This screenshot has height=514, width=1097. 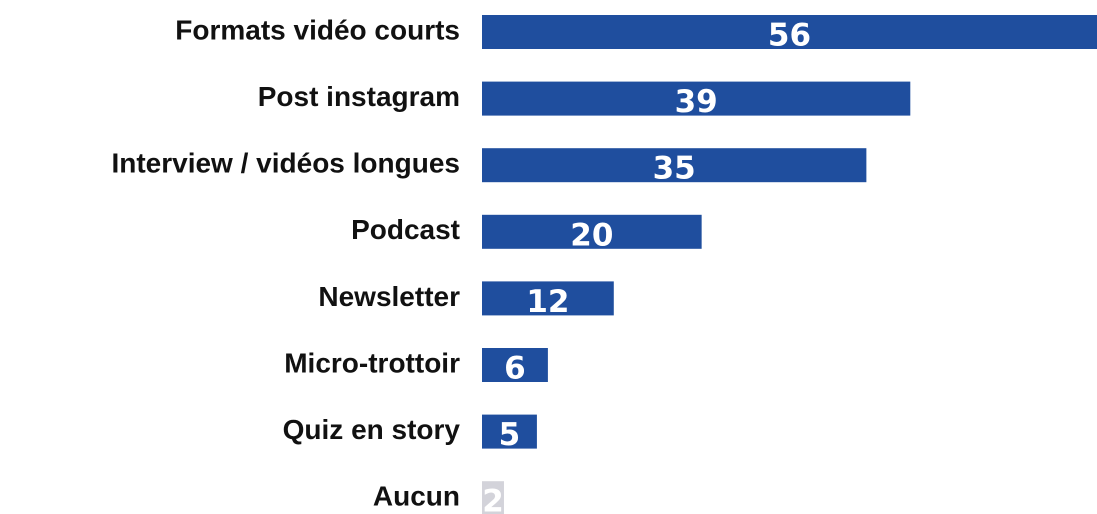 I want to click on category-label: Podcast, so click(x=405, y=229).